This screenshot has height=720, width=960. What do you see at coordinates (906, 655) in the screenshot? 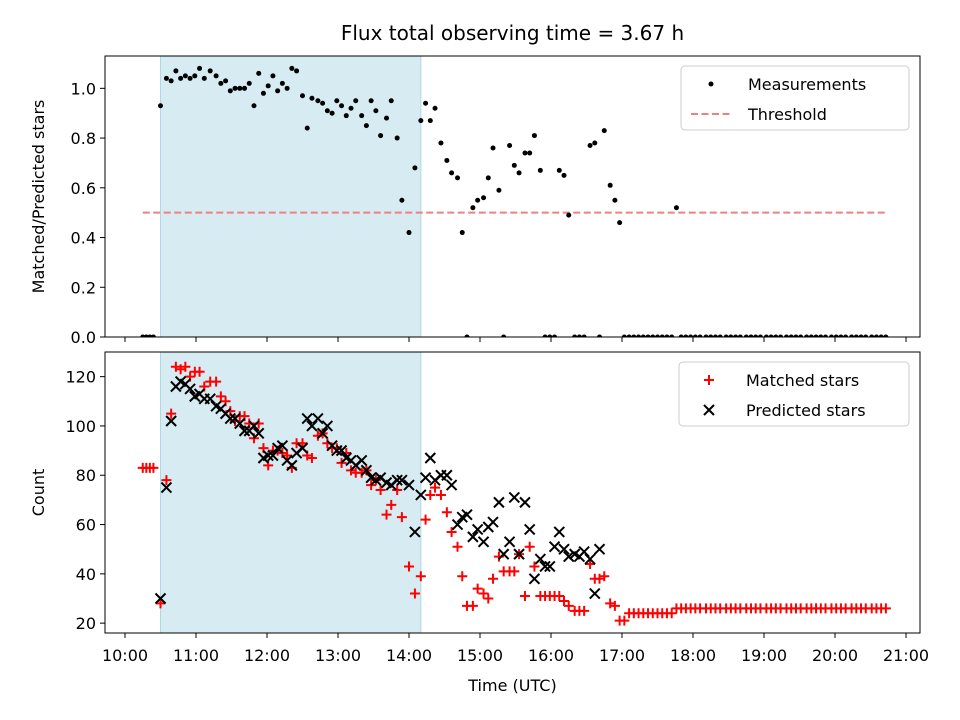
I see `x-tick-label: 21:00` at bounding box center [906, 655].